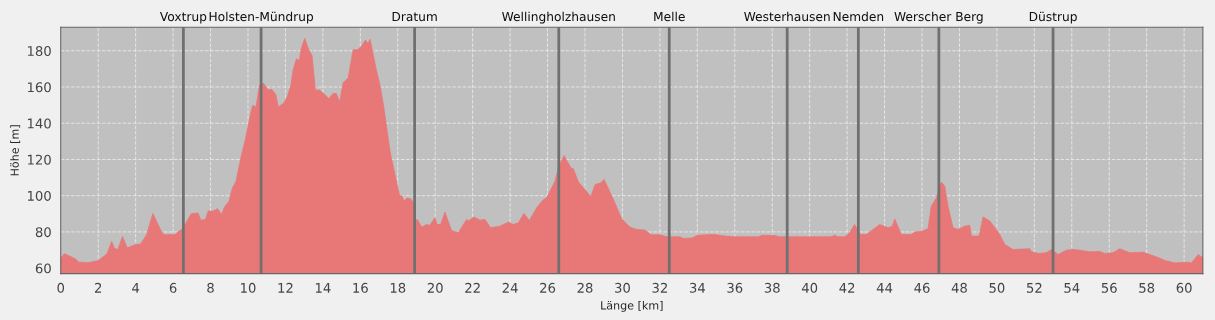  Describe the element at coordinates (285, 287) in the screenshot. I see `x-tick-label: 12` at that location.